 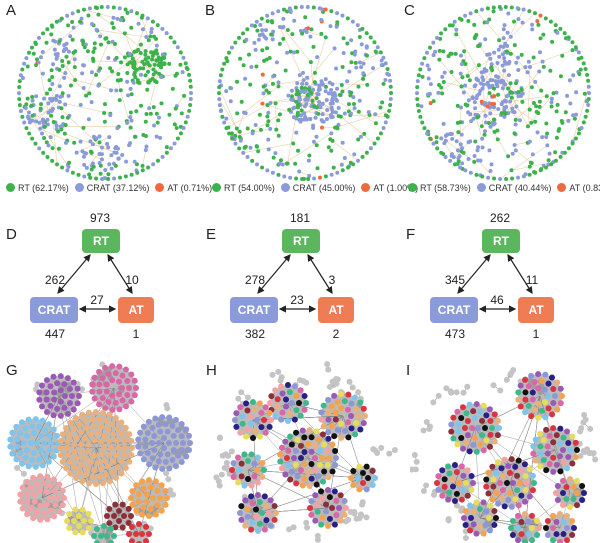 What do you see at coordinates (409, 10) in the screenshot?
I see `panel-label: C` at bounding box center [409, 10].